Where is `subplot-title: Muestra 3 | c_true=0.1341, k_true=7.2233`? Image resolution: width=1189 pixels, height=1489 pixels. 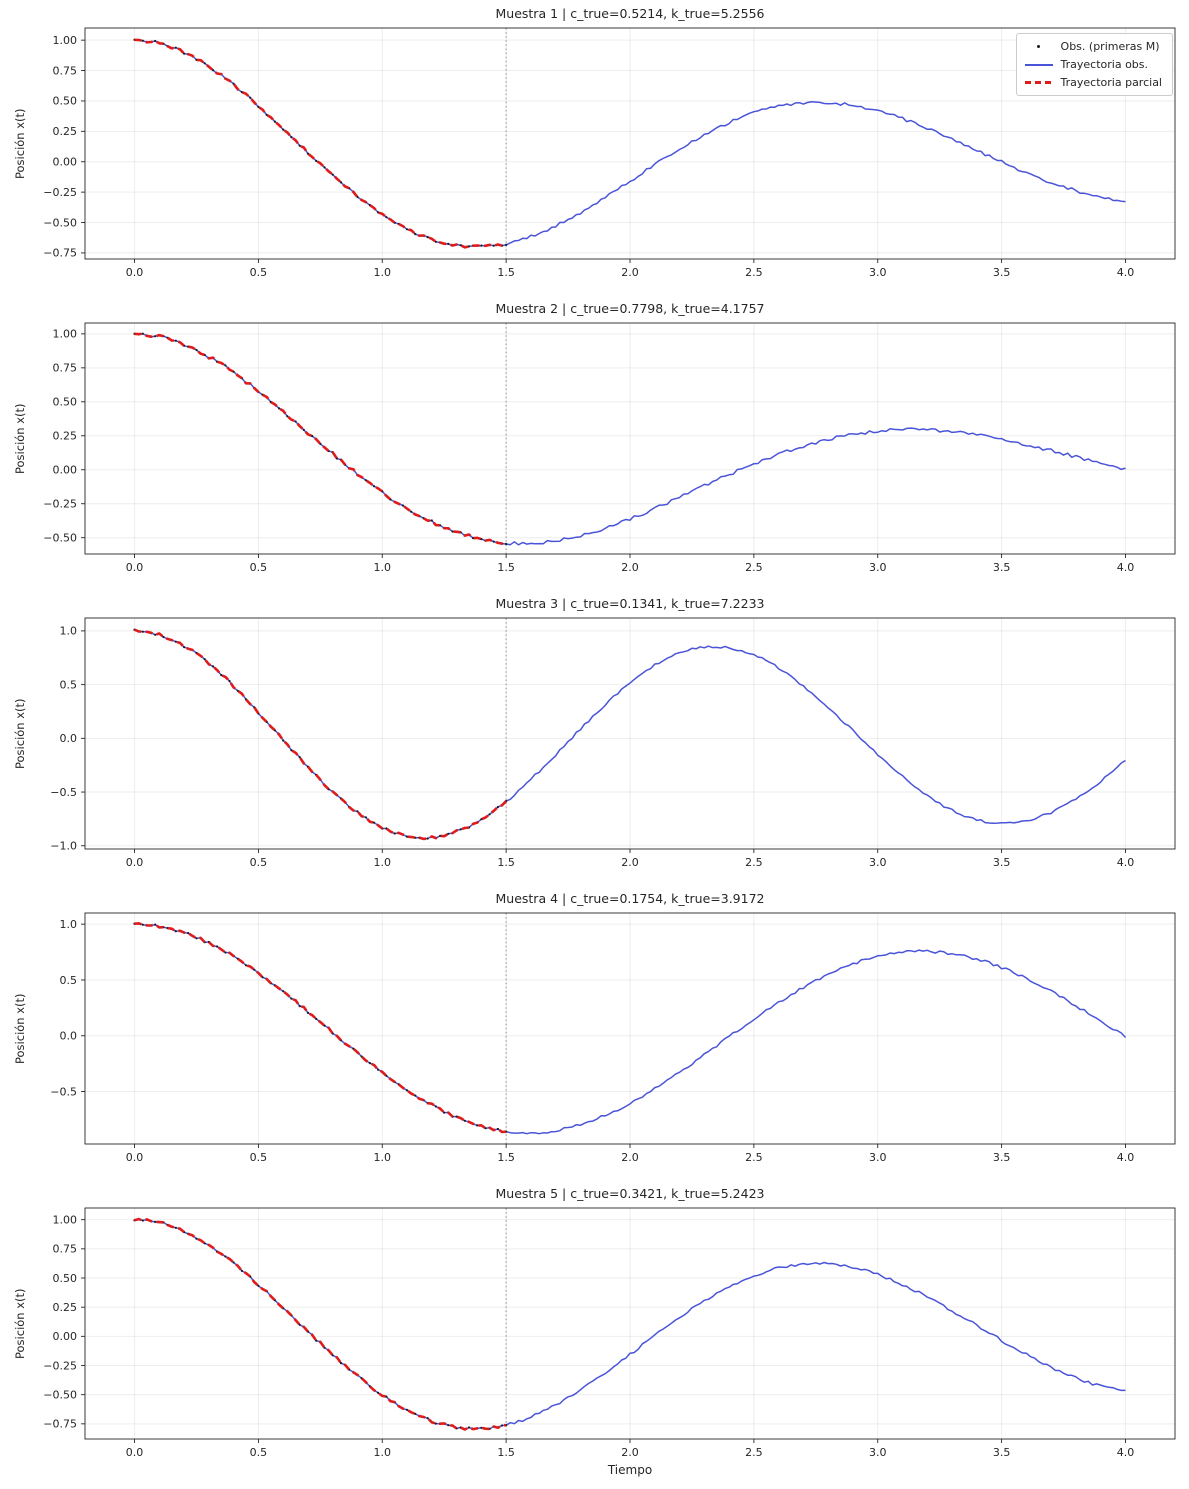 subplot-title: Muestra 3 | c_true=0.1341, k_true=7.2233 is located at coordinates (630, 603).